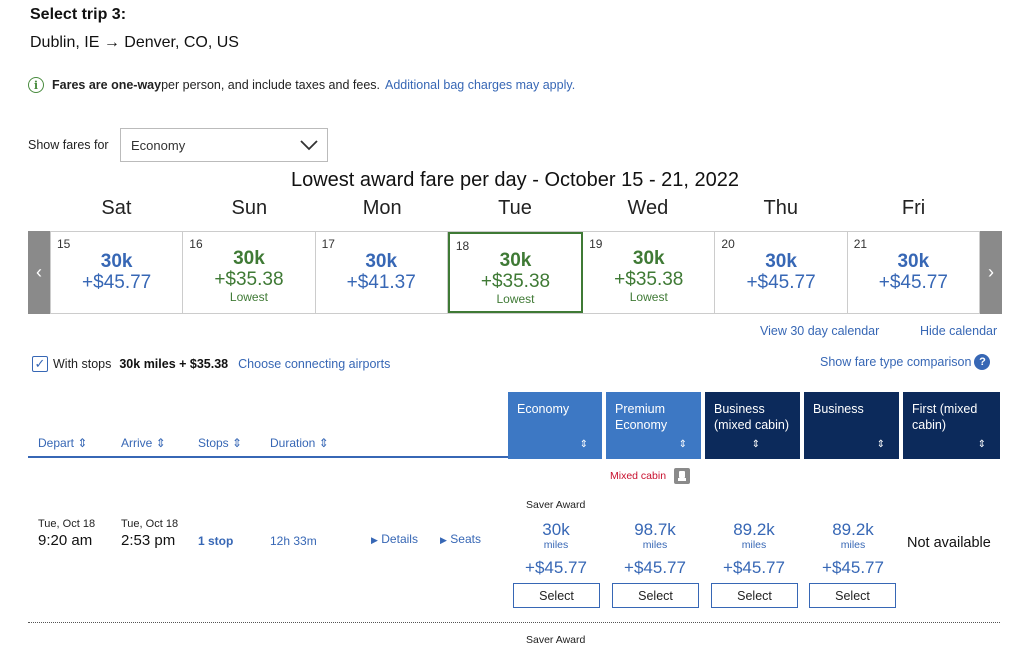 This screenshot has height=649, width=1024. What do you see at coordinates (399, 539) in the screenshot?
I see `details-label: Details` at bounding box center [399, 539].